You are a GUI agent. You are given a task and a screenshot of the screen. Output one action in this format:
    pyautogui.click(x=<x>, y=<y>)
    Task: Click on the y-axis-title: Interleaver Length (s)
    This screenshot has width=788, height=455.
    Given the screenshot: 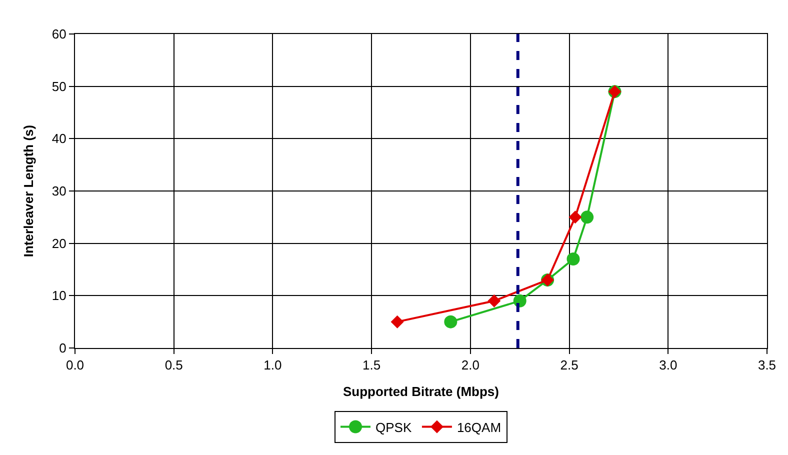 What is the action you would take?
    pyautogui.click(x=28, y=191)
    